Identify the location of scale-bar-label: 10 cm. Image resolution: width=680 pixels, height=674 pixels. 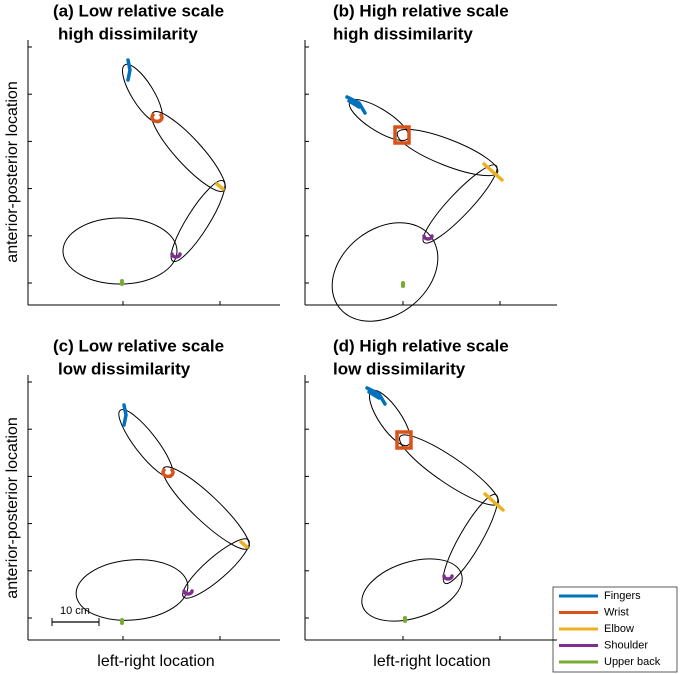
(75, 611).